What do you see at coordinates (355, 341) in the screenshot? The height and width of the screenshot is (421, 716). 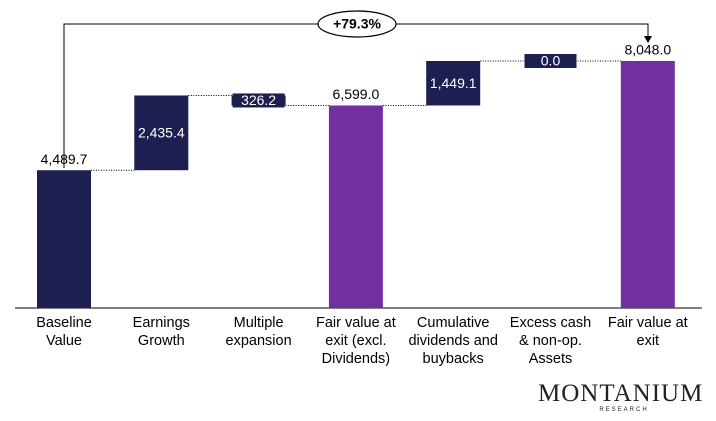 I see `x-tick-label: Fair value at exit (excl. Dividends)` at bounding box center [355, 341].